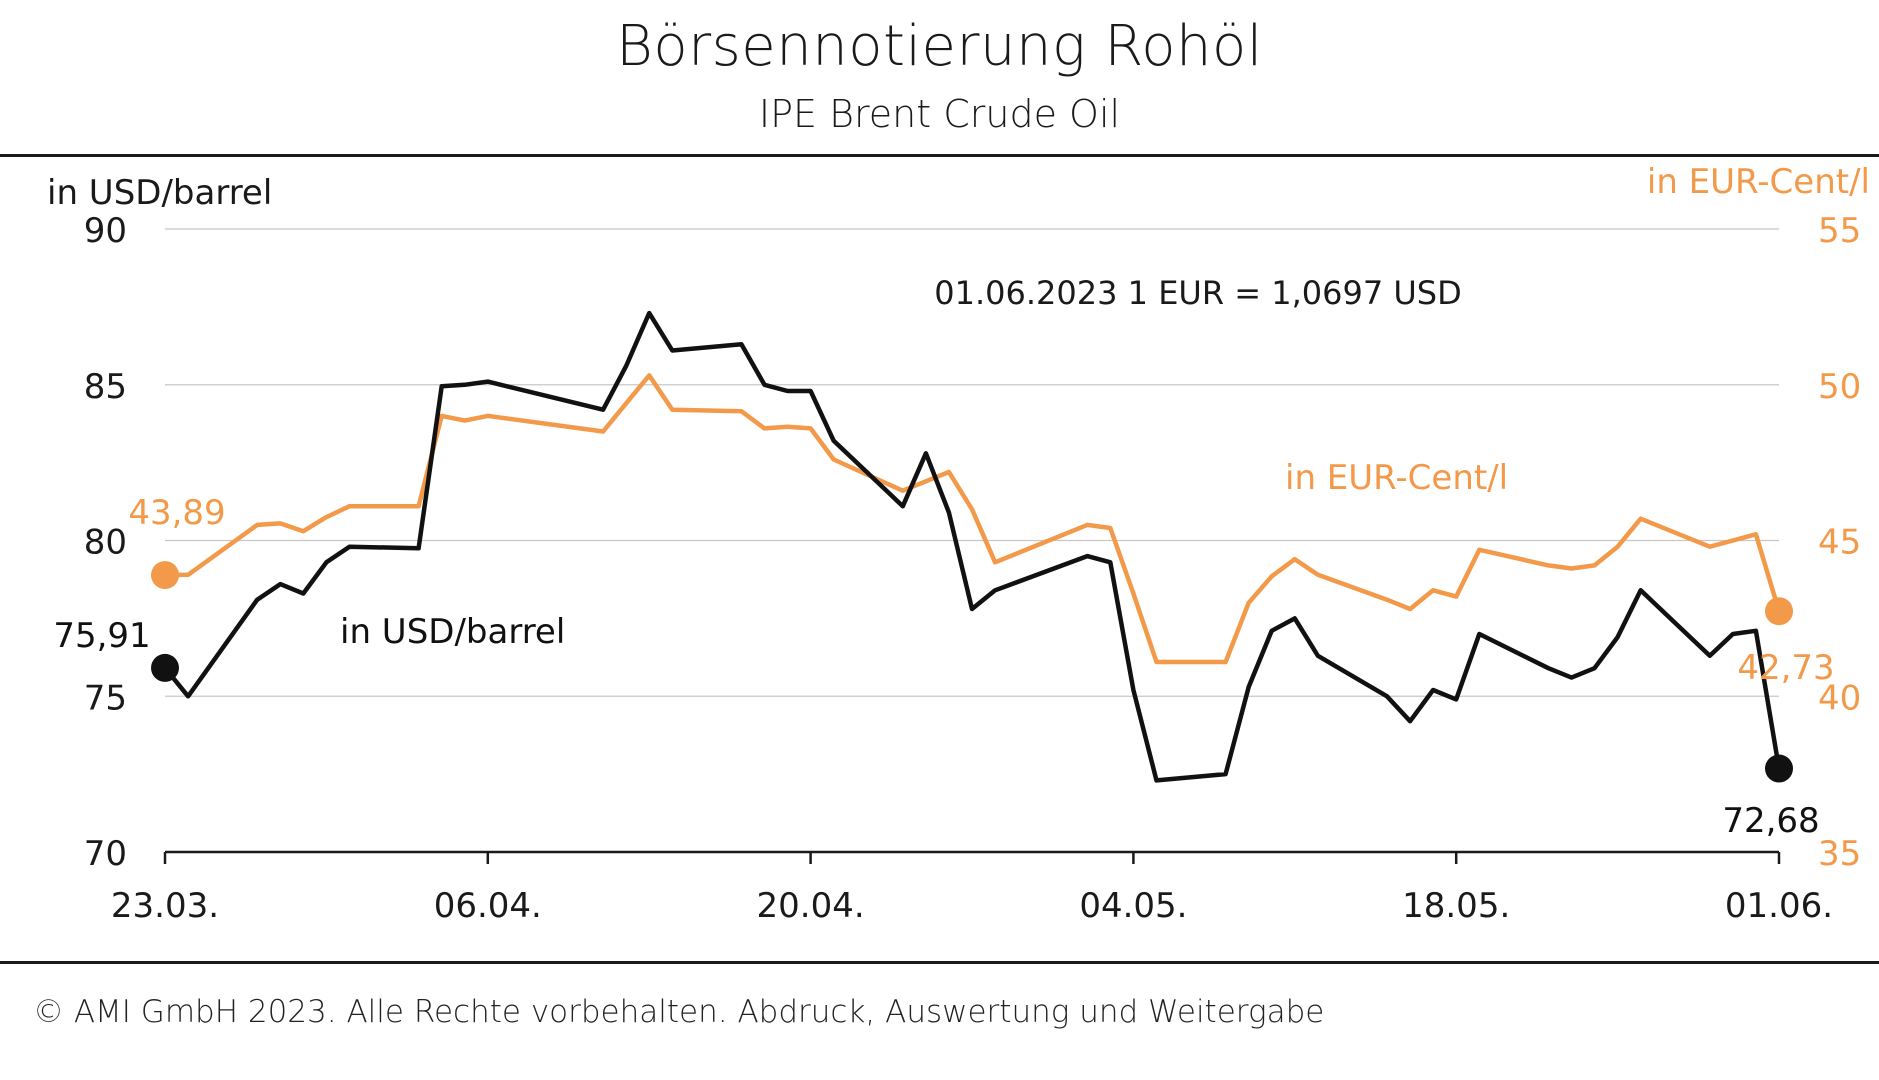 This screenshot has height=1080, width=1879. I want to click on usd-start-value-label: 75,91, so click(101, 636).